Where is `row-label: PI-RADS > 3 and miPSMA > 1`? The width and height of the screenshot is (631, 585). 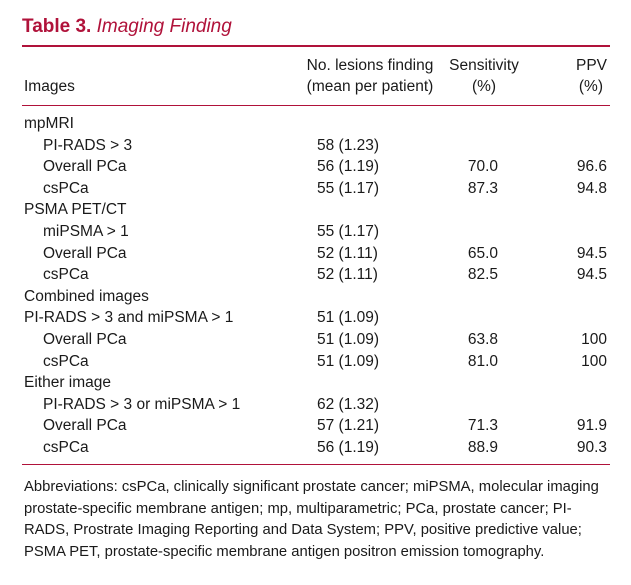
row-label: PI-RADS > 3 and miPSMA > 1 is located at coordinates (129, 318).